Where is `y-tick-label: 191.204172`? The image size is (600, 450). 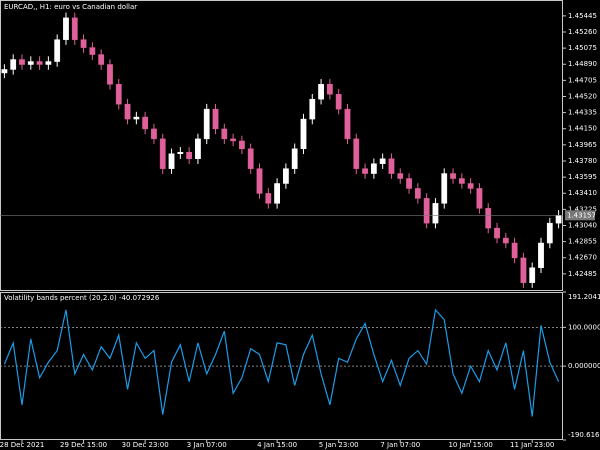
y-tick-label: 191.204172 is located at coordinates (584, 297).